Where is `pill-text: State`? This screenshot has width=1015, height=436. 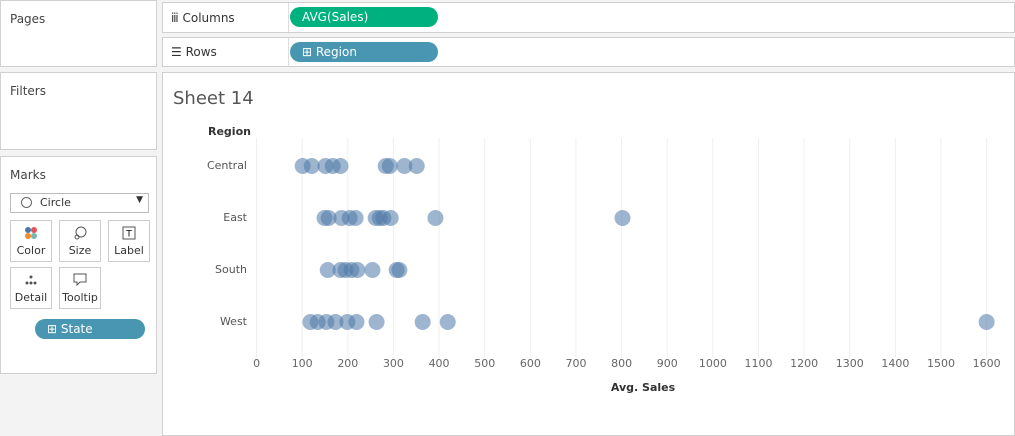
pill-text: State is located at coordinates (76, 329).